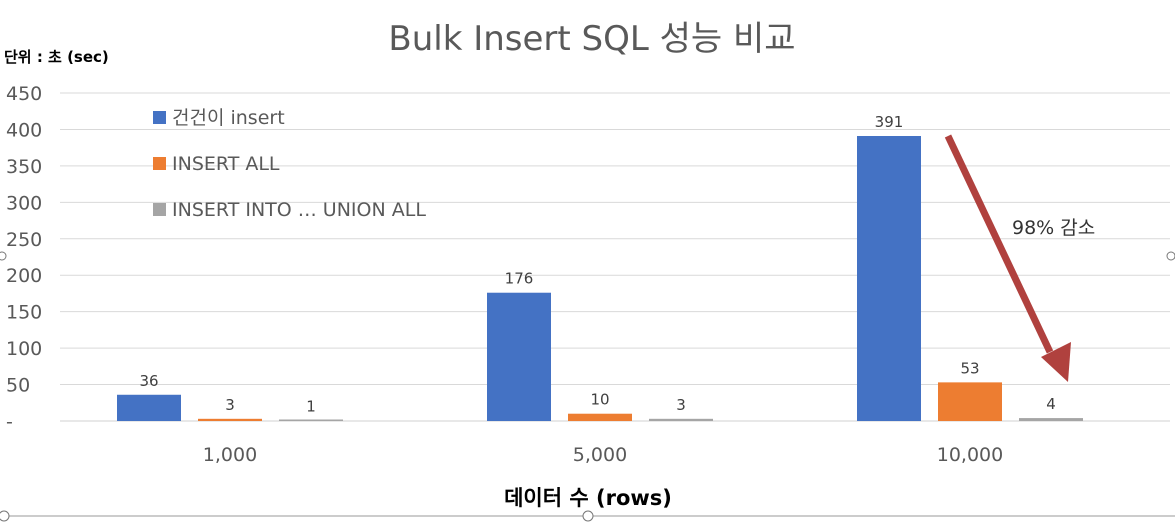 This screenshot has width=1175, height=532. What do you see at coordinates (56, 57) in the screenshot?
I see `unit-label: 단위 : 초 (sec)` at bounding box center [56, 57].